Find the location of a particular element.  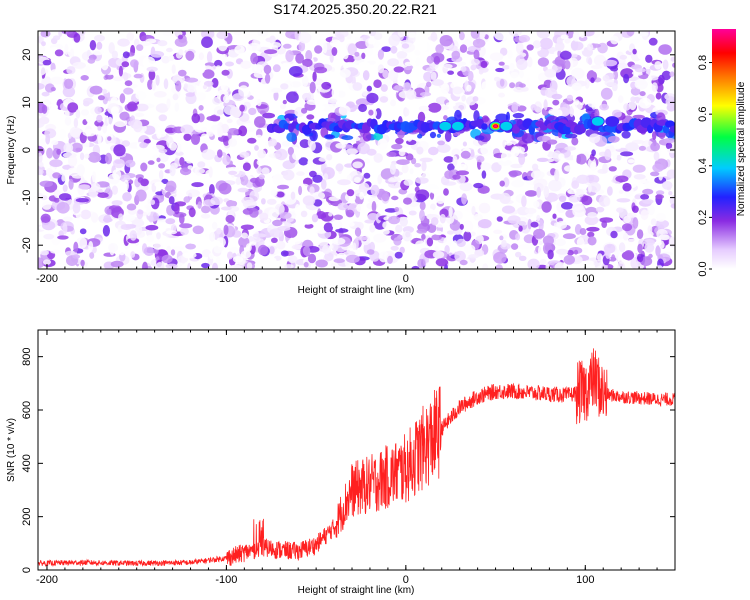

colorbar-tick-label: 0.0 is located at coordinates (703, 268).